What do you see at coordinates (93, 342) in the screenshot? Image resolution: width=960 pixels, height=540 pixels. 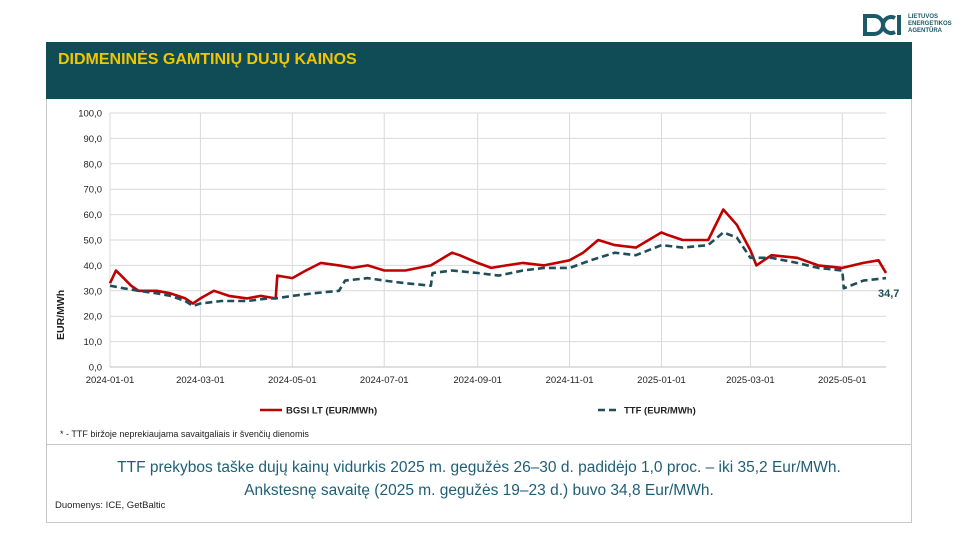 I see `y-tick-label: 10,0` at bounding box center [93, 342].